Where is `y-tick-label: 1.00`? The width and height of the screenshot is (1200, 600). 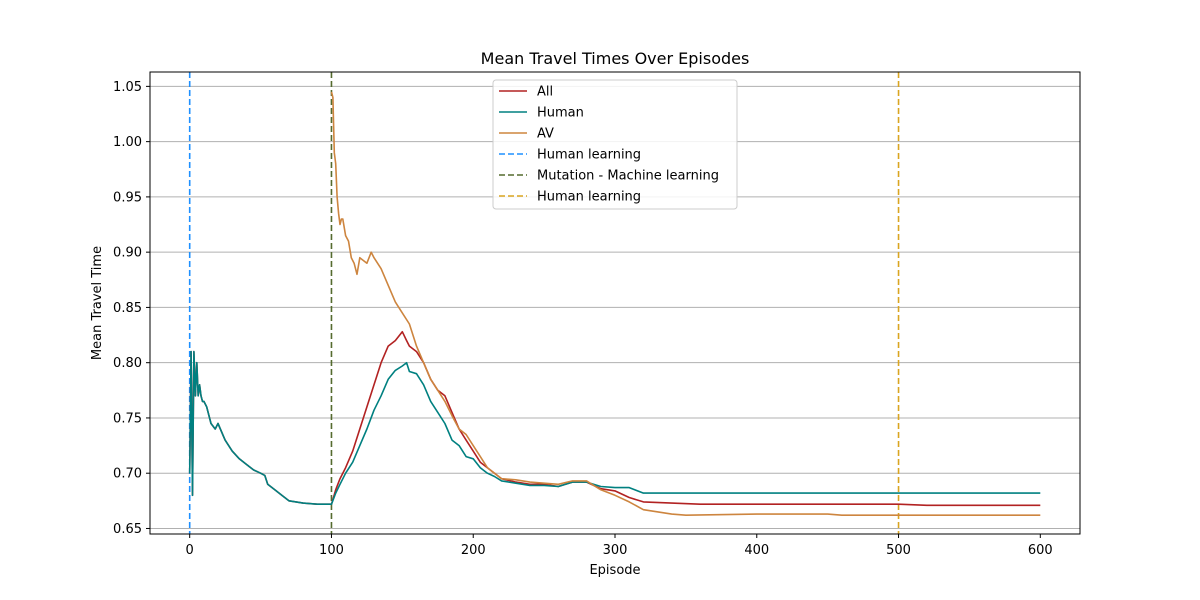
y-tick-label: 1.00 is located at coordinates (127, 142).